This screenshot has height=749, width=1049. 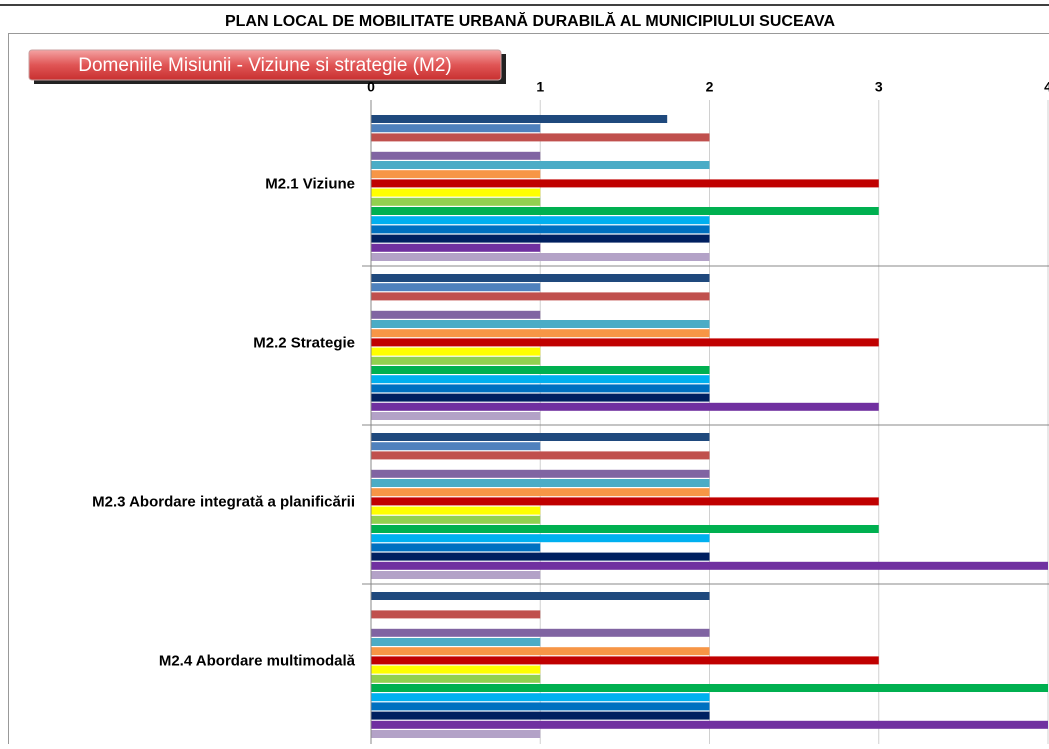 I want to click on category-label: M2.3 Abordare integrată a planificării, so click(x=223, y=502).